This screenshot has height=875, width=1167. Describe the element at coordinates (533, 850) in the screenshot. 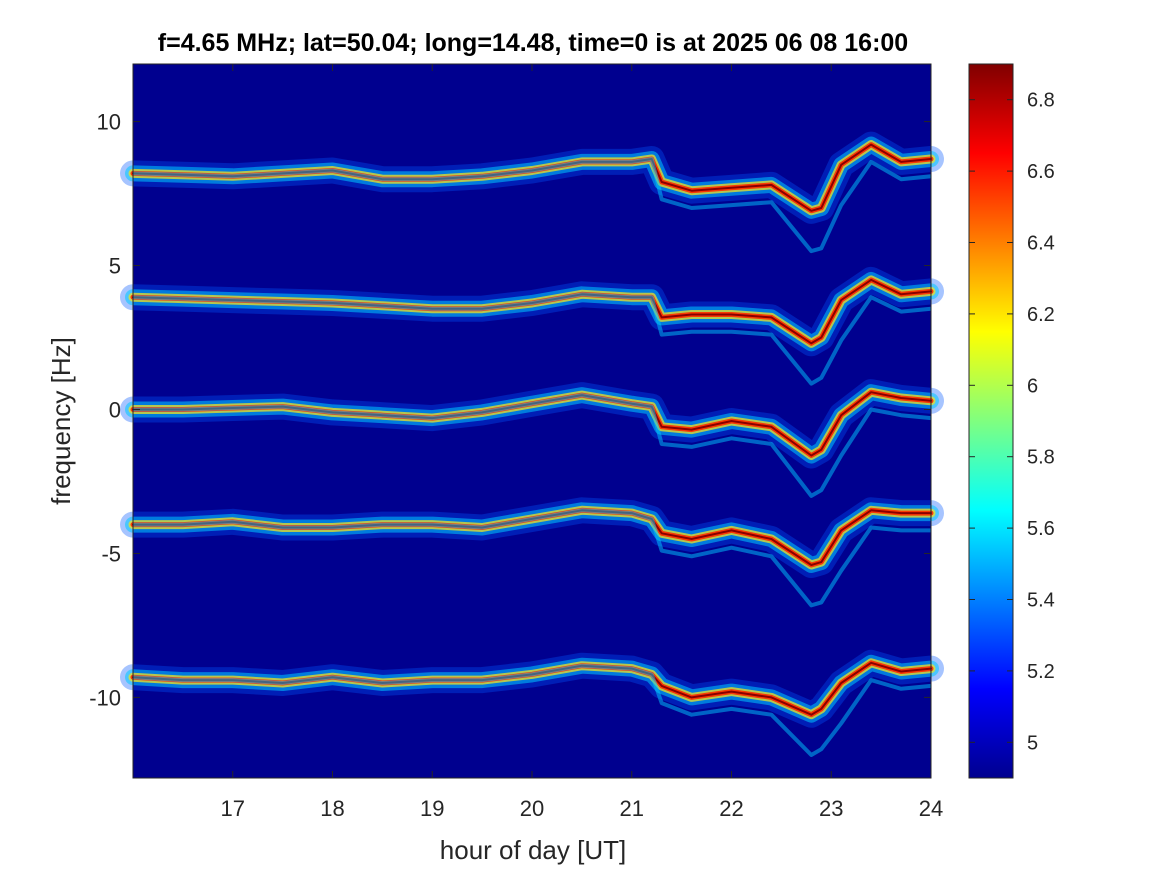

I see `x-axis-label: hour of day [UT]` at that location.